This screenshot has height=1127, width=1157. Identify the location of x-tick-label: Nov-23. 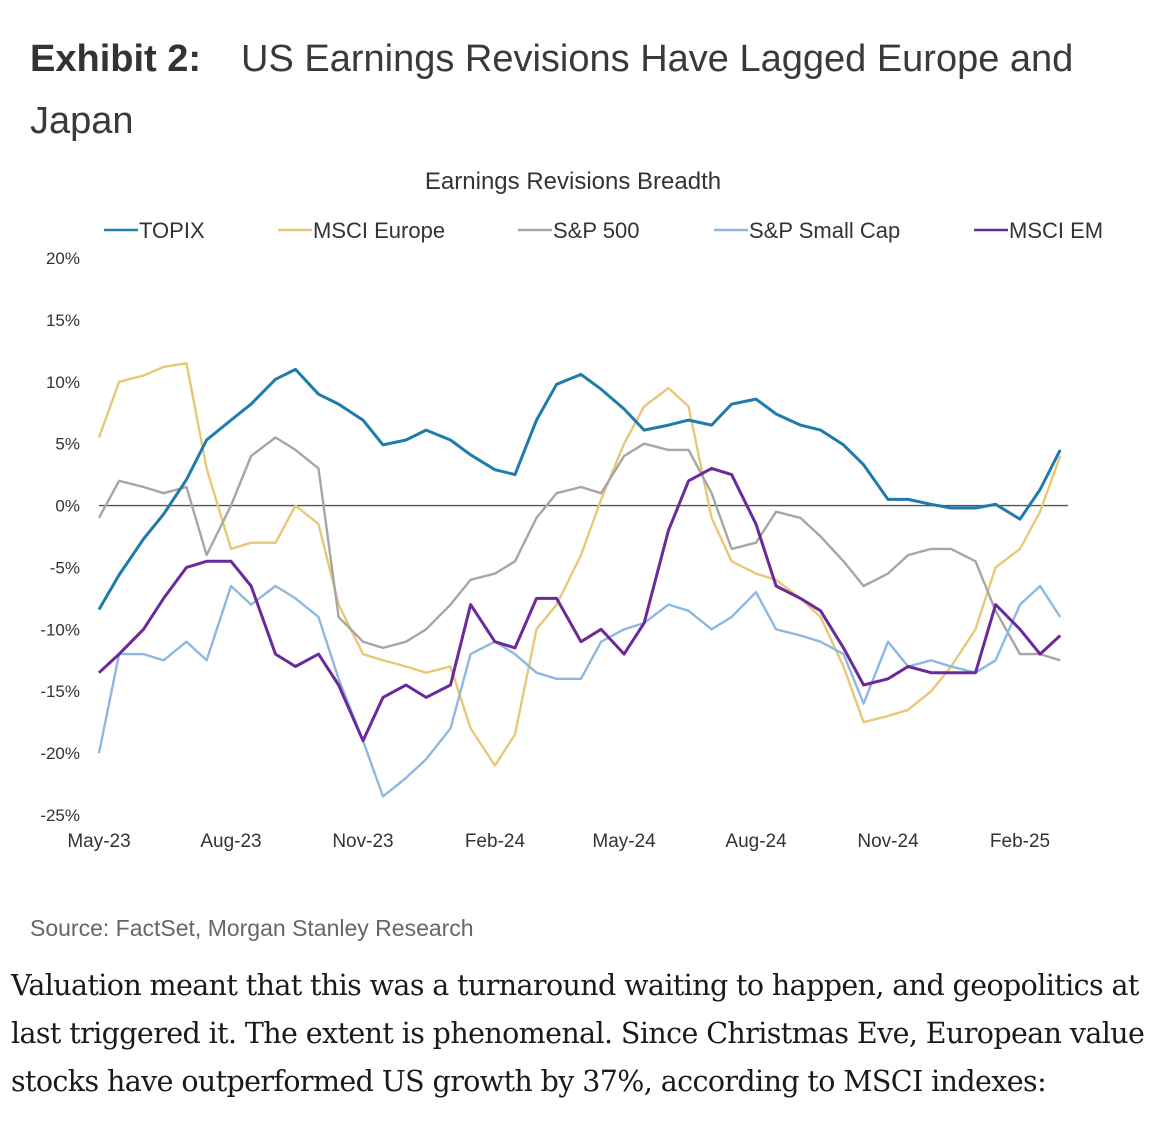
(362, 841).